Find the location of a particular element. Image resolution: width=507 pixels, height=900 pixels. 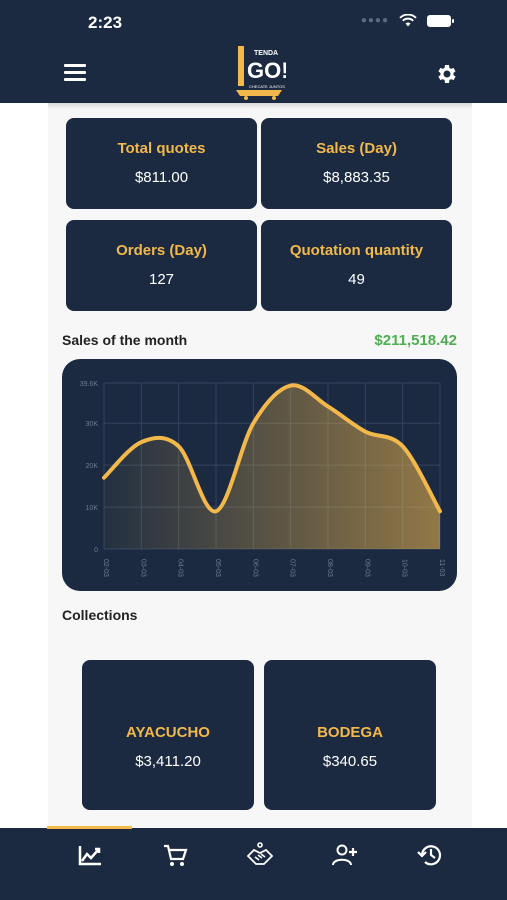

y-tick-label: 39.6K is located at coordinates (89, 384).